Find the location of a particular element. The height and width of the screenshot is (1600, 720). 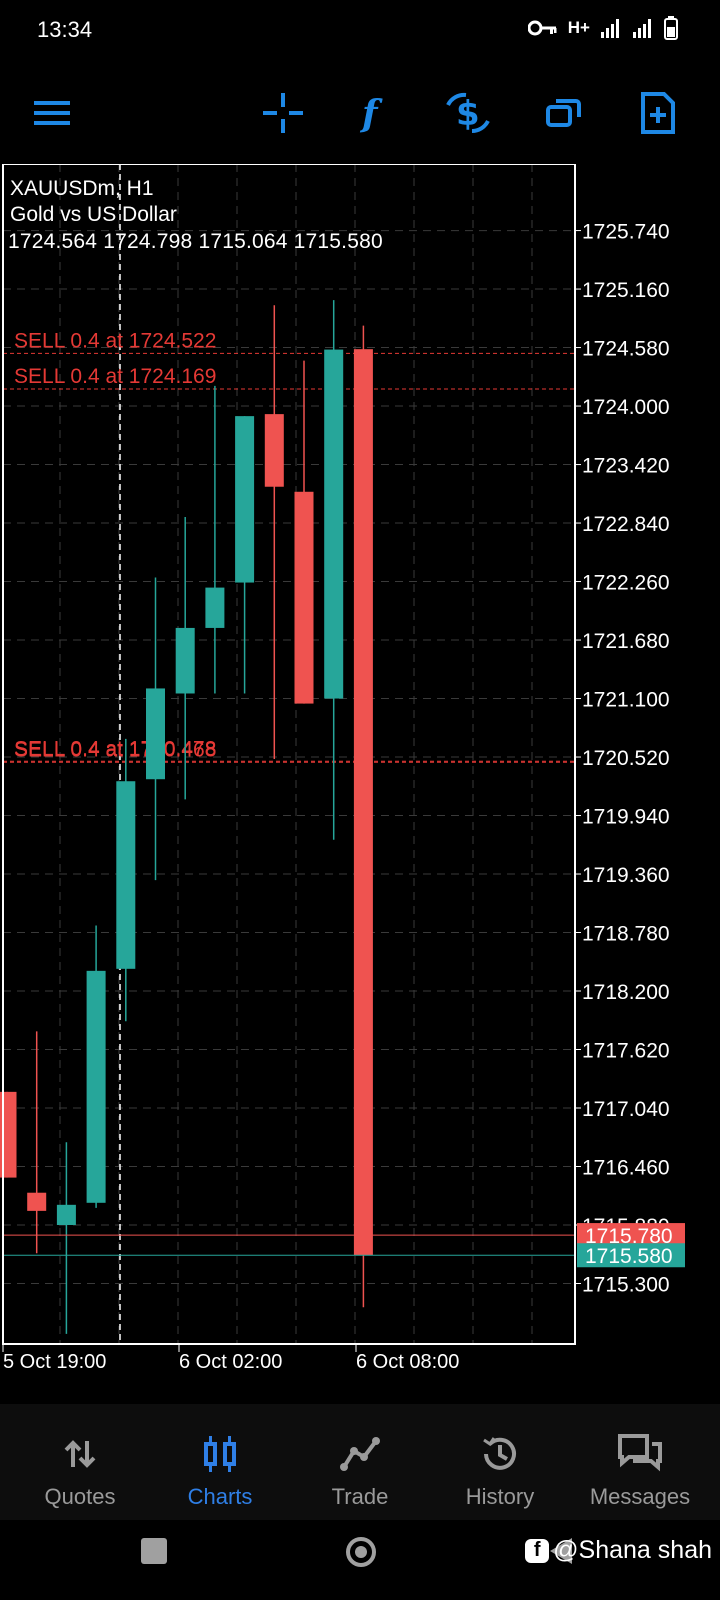

nav-charts-label: Charts is located at coordinates (220, 1496).